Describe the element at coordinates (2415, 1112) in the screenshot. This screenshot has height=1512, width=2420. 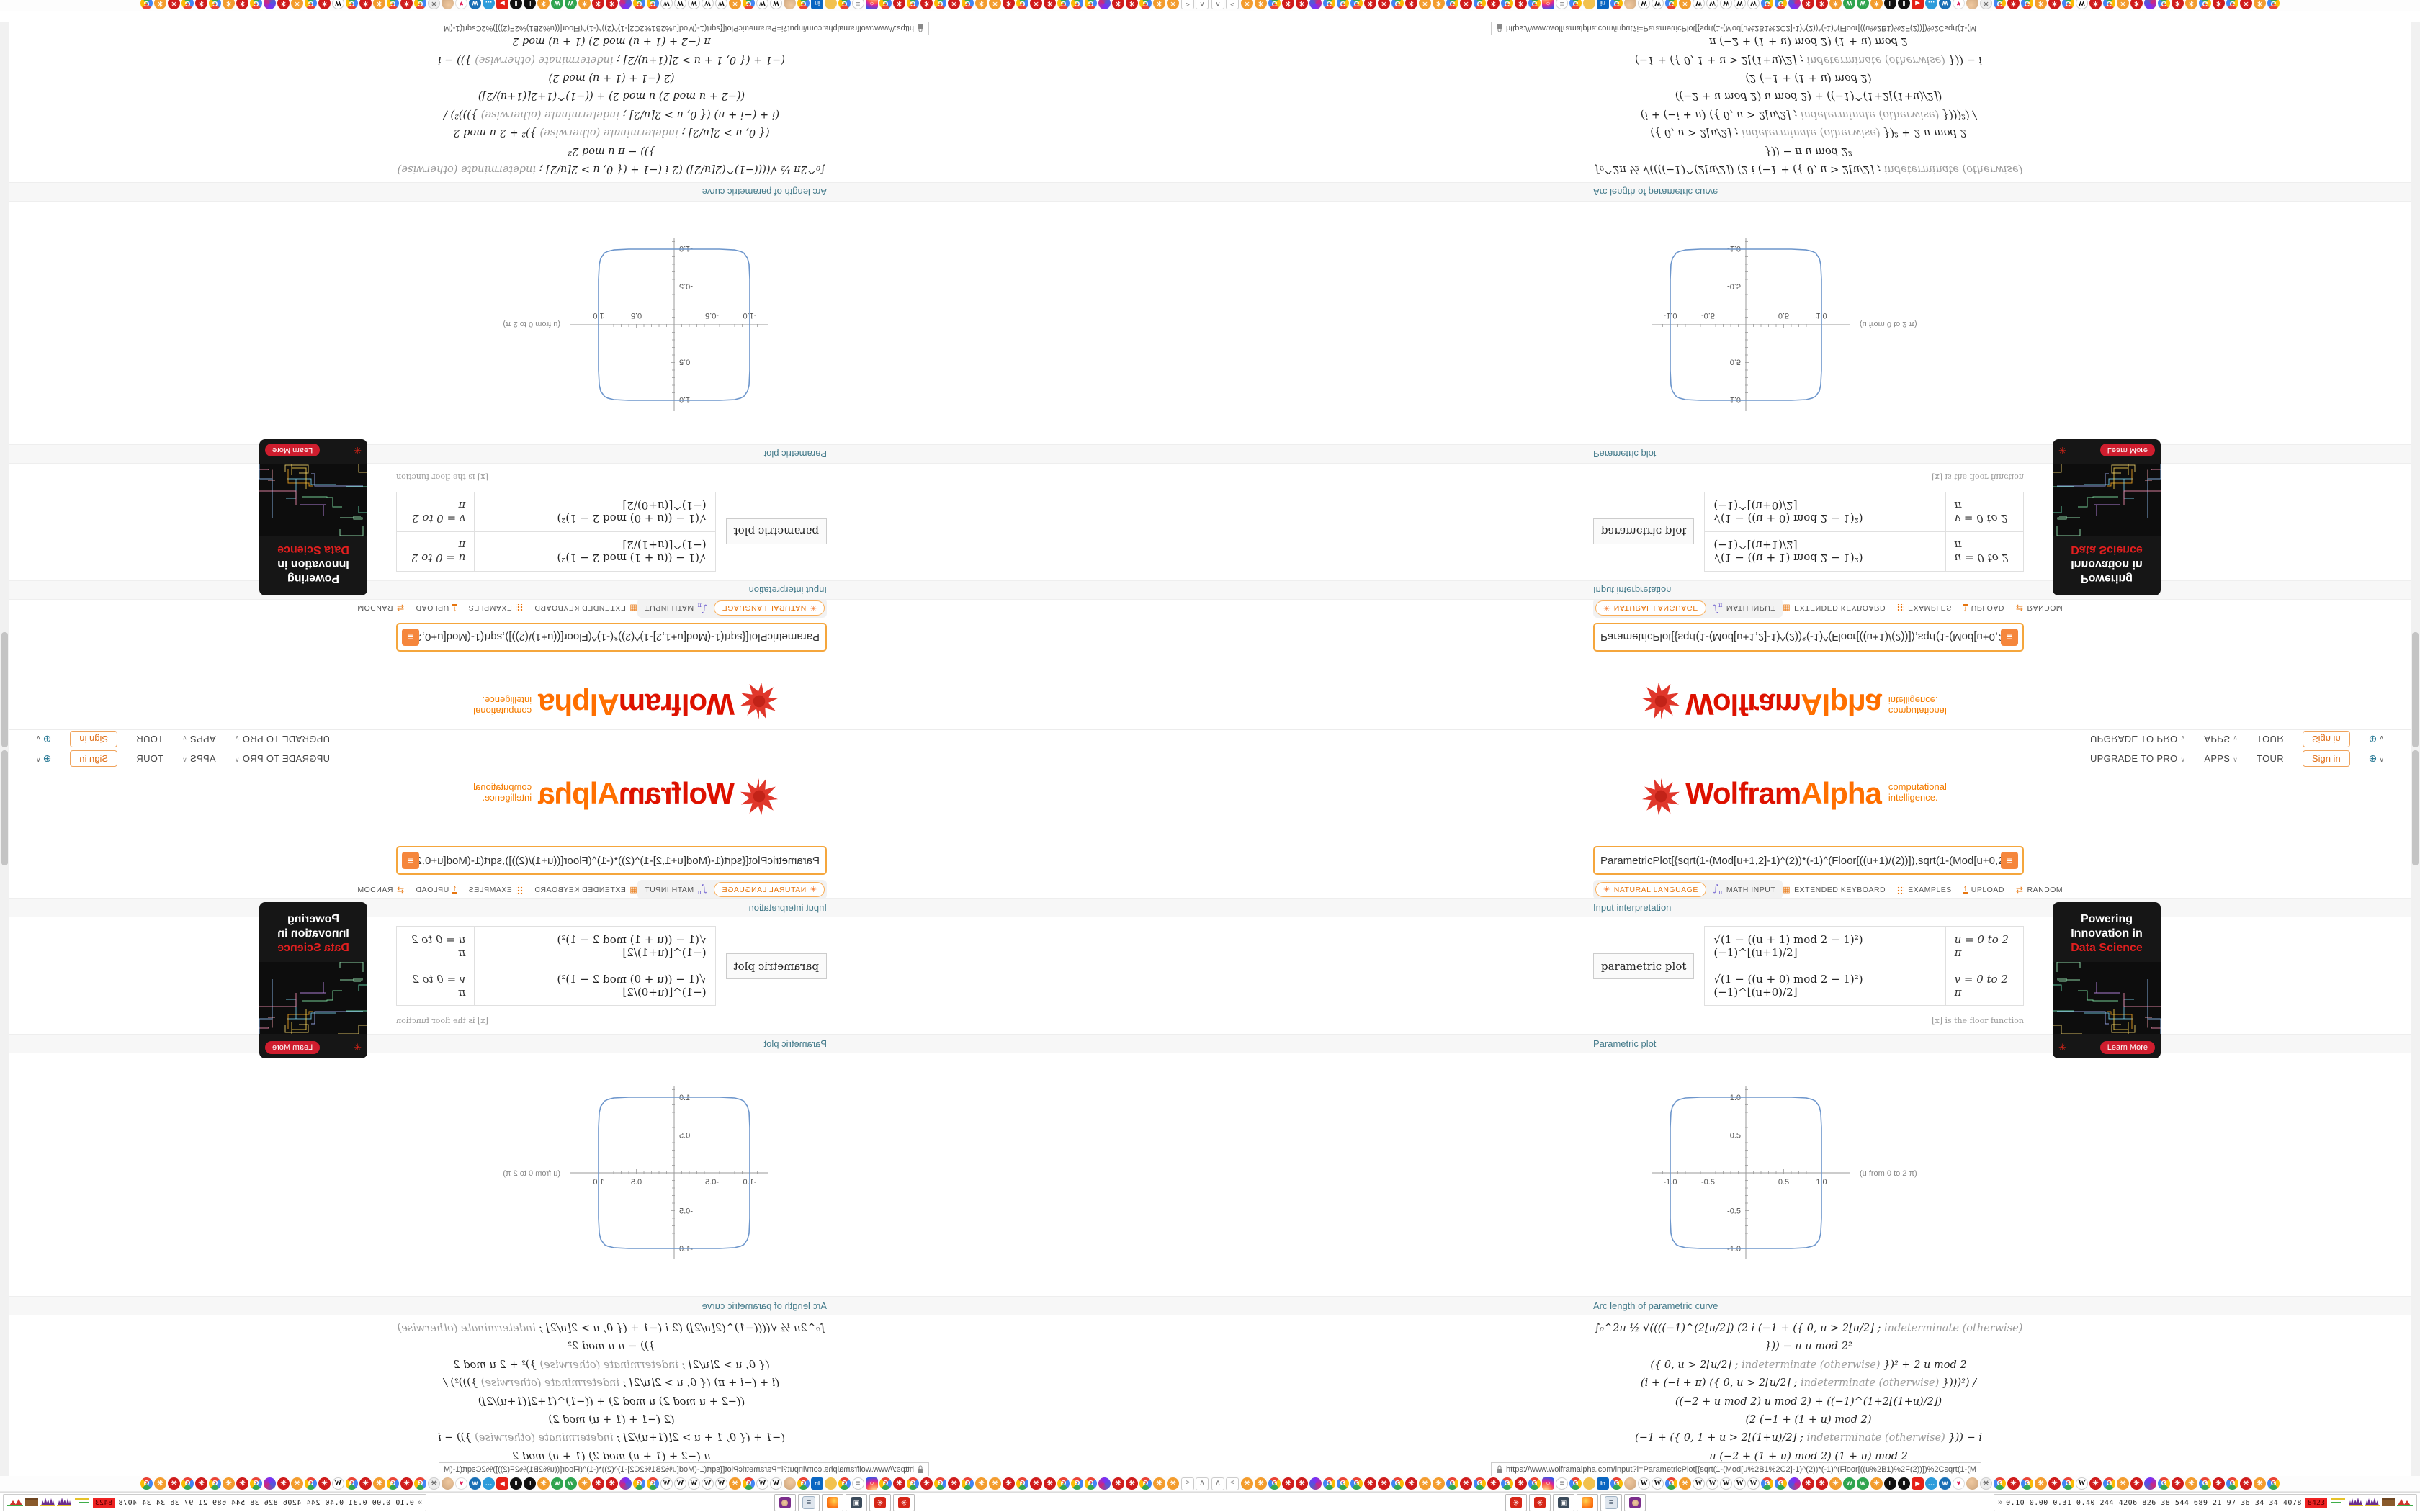
I see `scrollbar` at that location.